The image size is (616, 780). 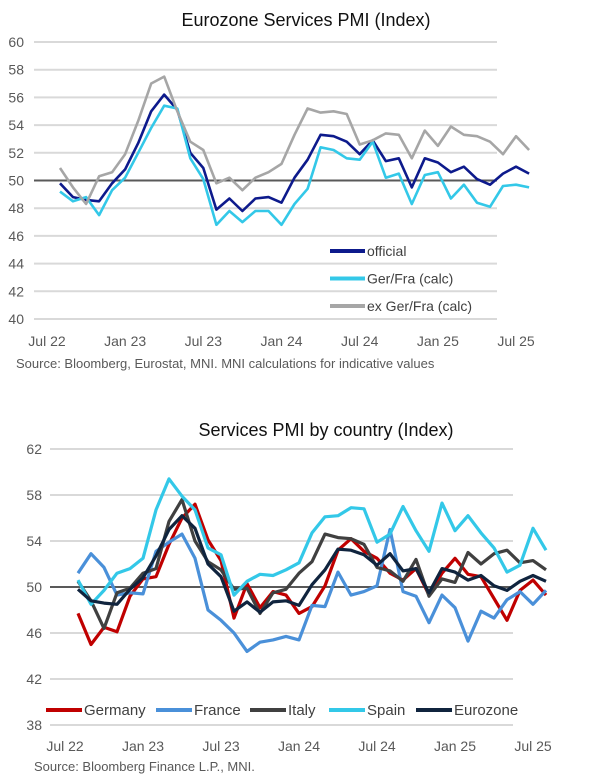 I want to click on series-line-ex-ger-fra-calc, so click(x=294, y=140).